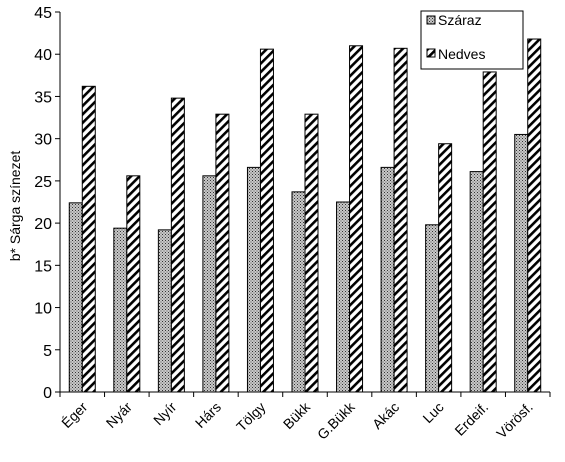 The height and width of the screenshot is (462, 565). I want to click on x-tick-label: Hárs, so click(208, 415).